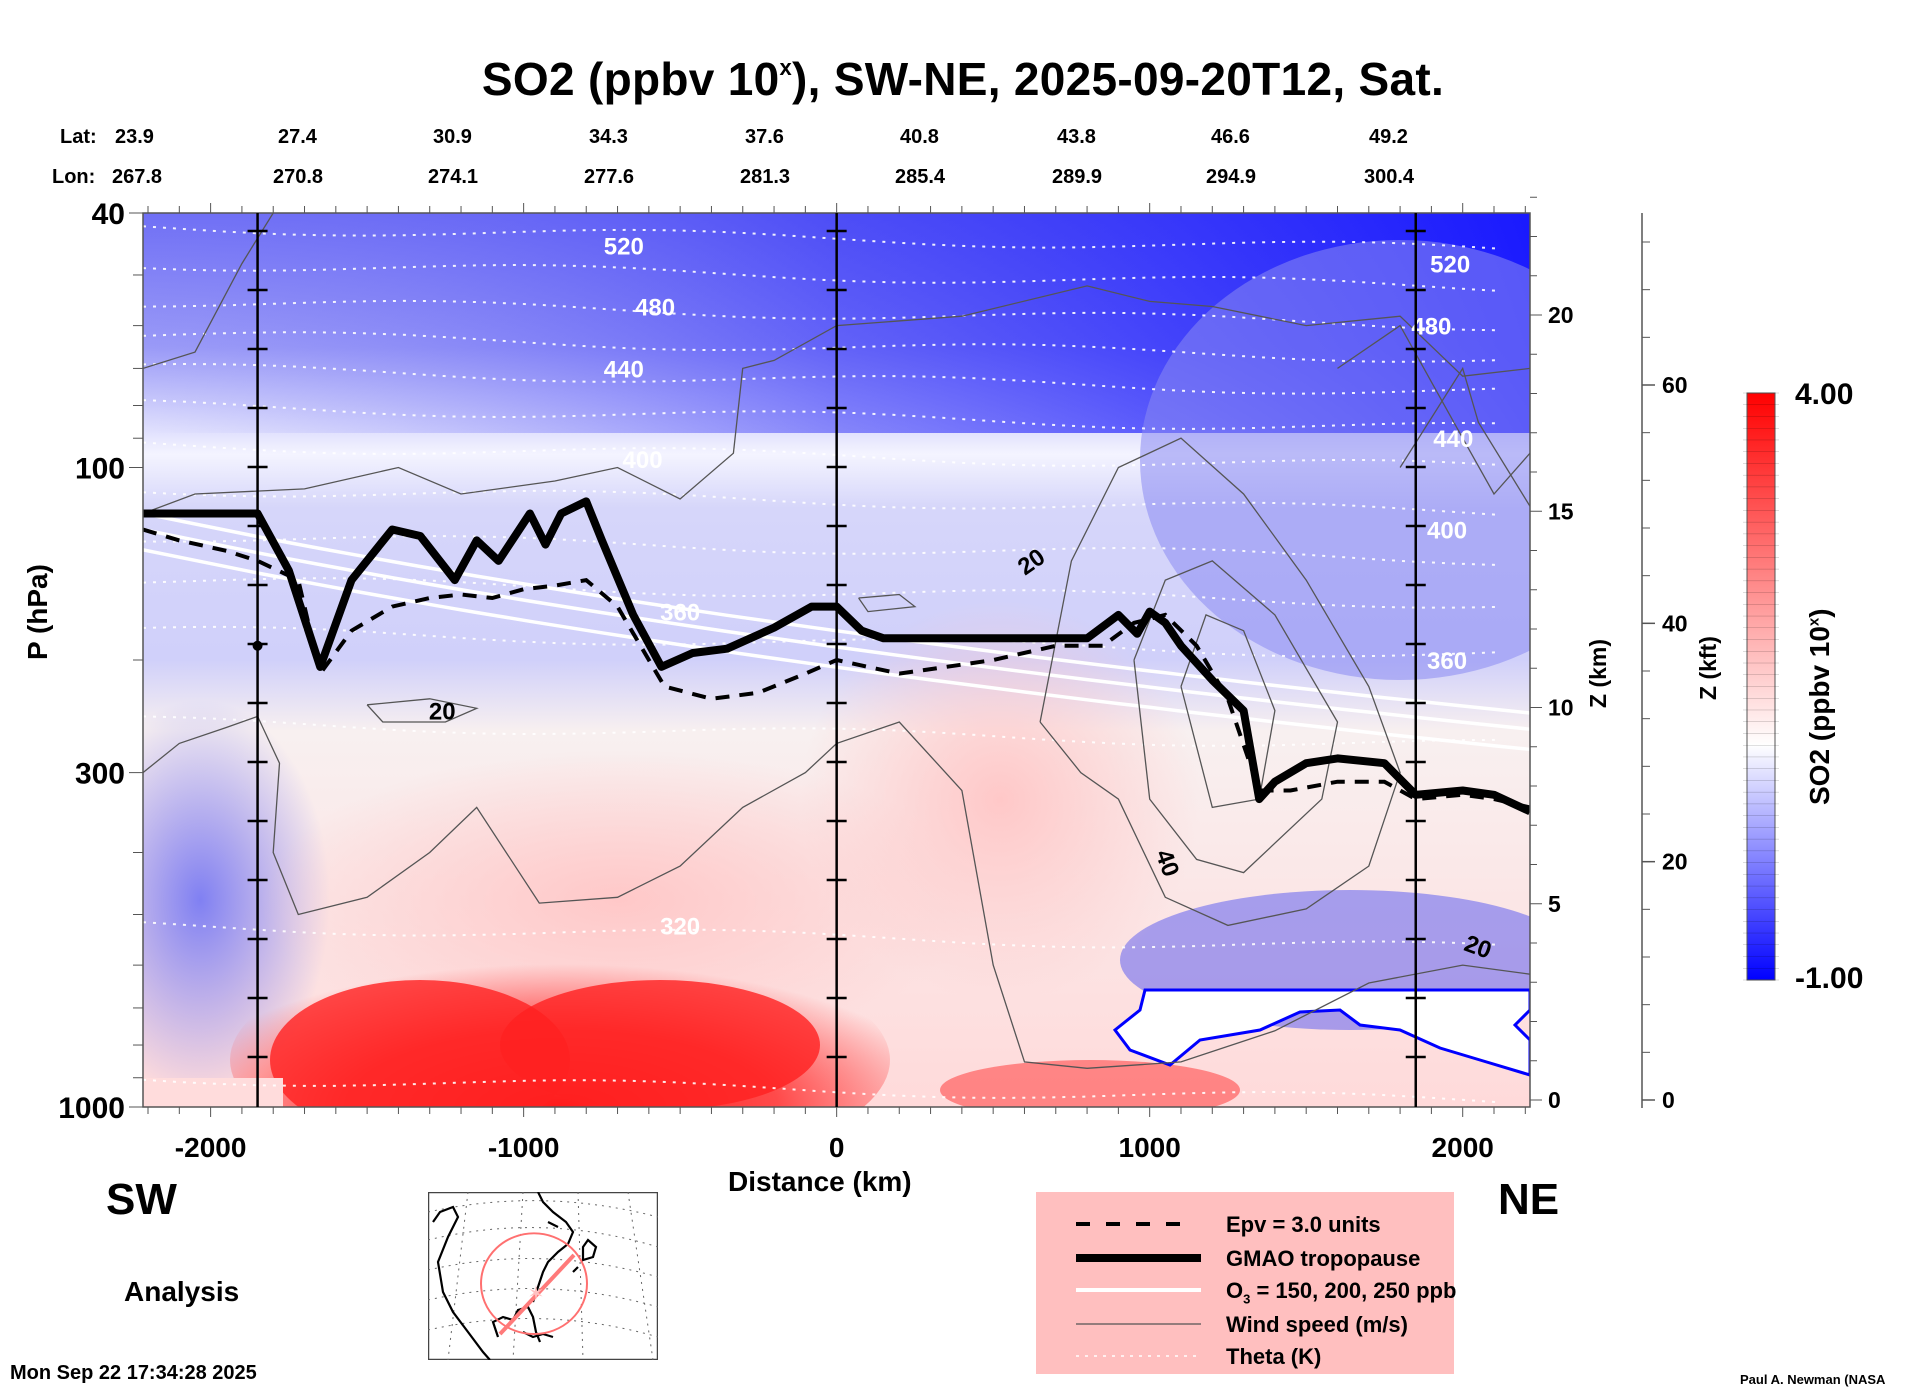  What do you see at coordinates (1230, 137) in the screenshot?
I see `lat-value: 46.6` at bounding box center [1230, 137].